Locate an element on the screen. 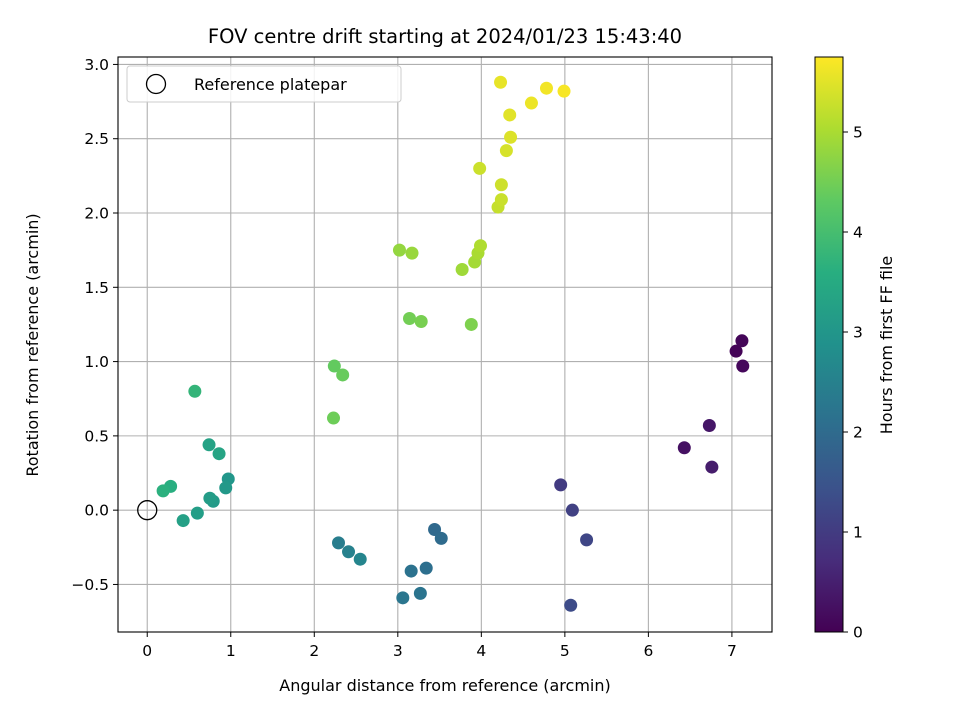  legend: Reference platepar is located at coordinates (264, 84).